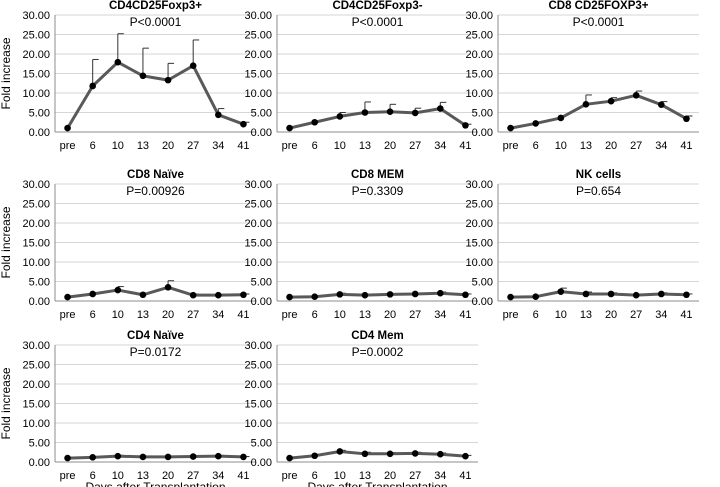  I want to click on x-tick-label: 13, so click(365, 146).